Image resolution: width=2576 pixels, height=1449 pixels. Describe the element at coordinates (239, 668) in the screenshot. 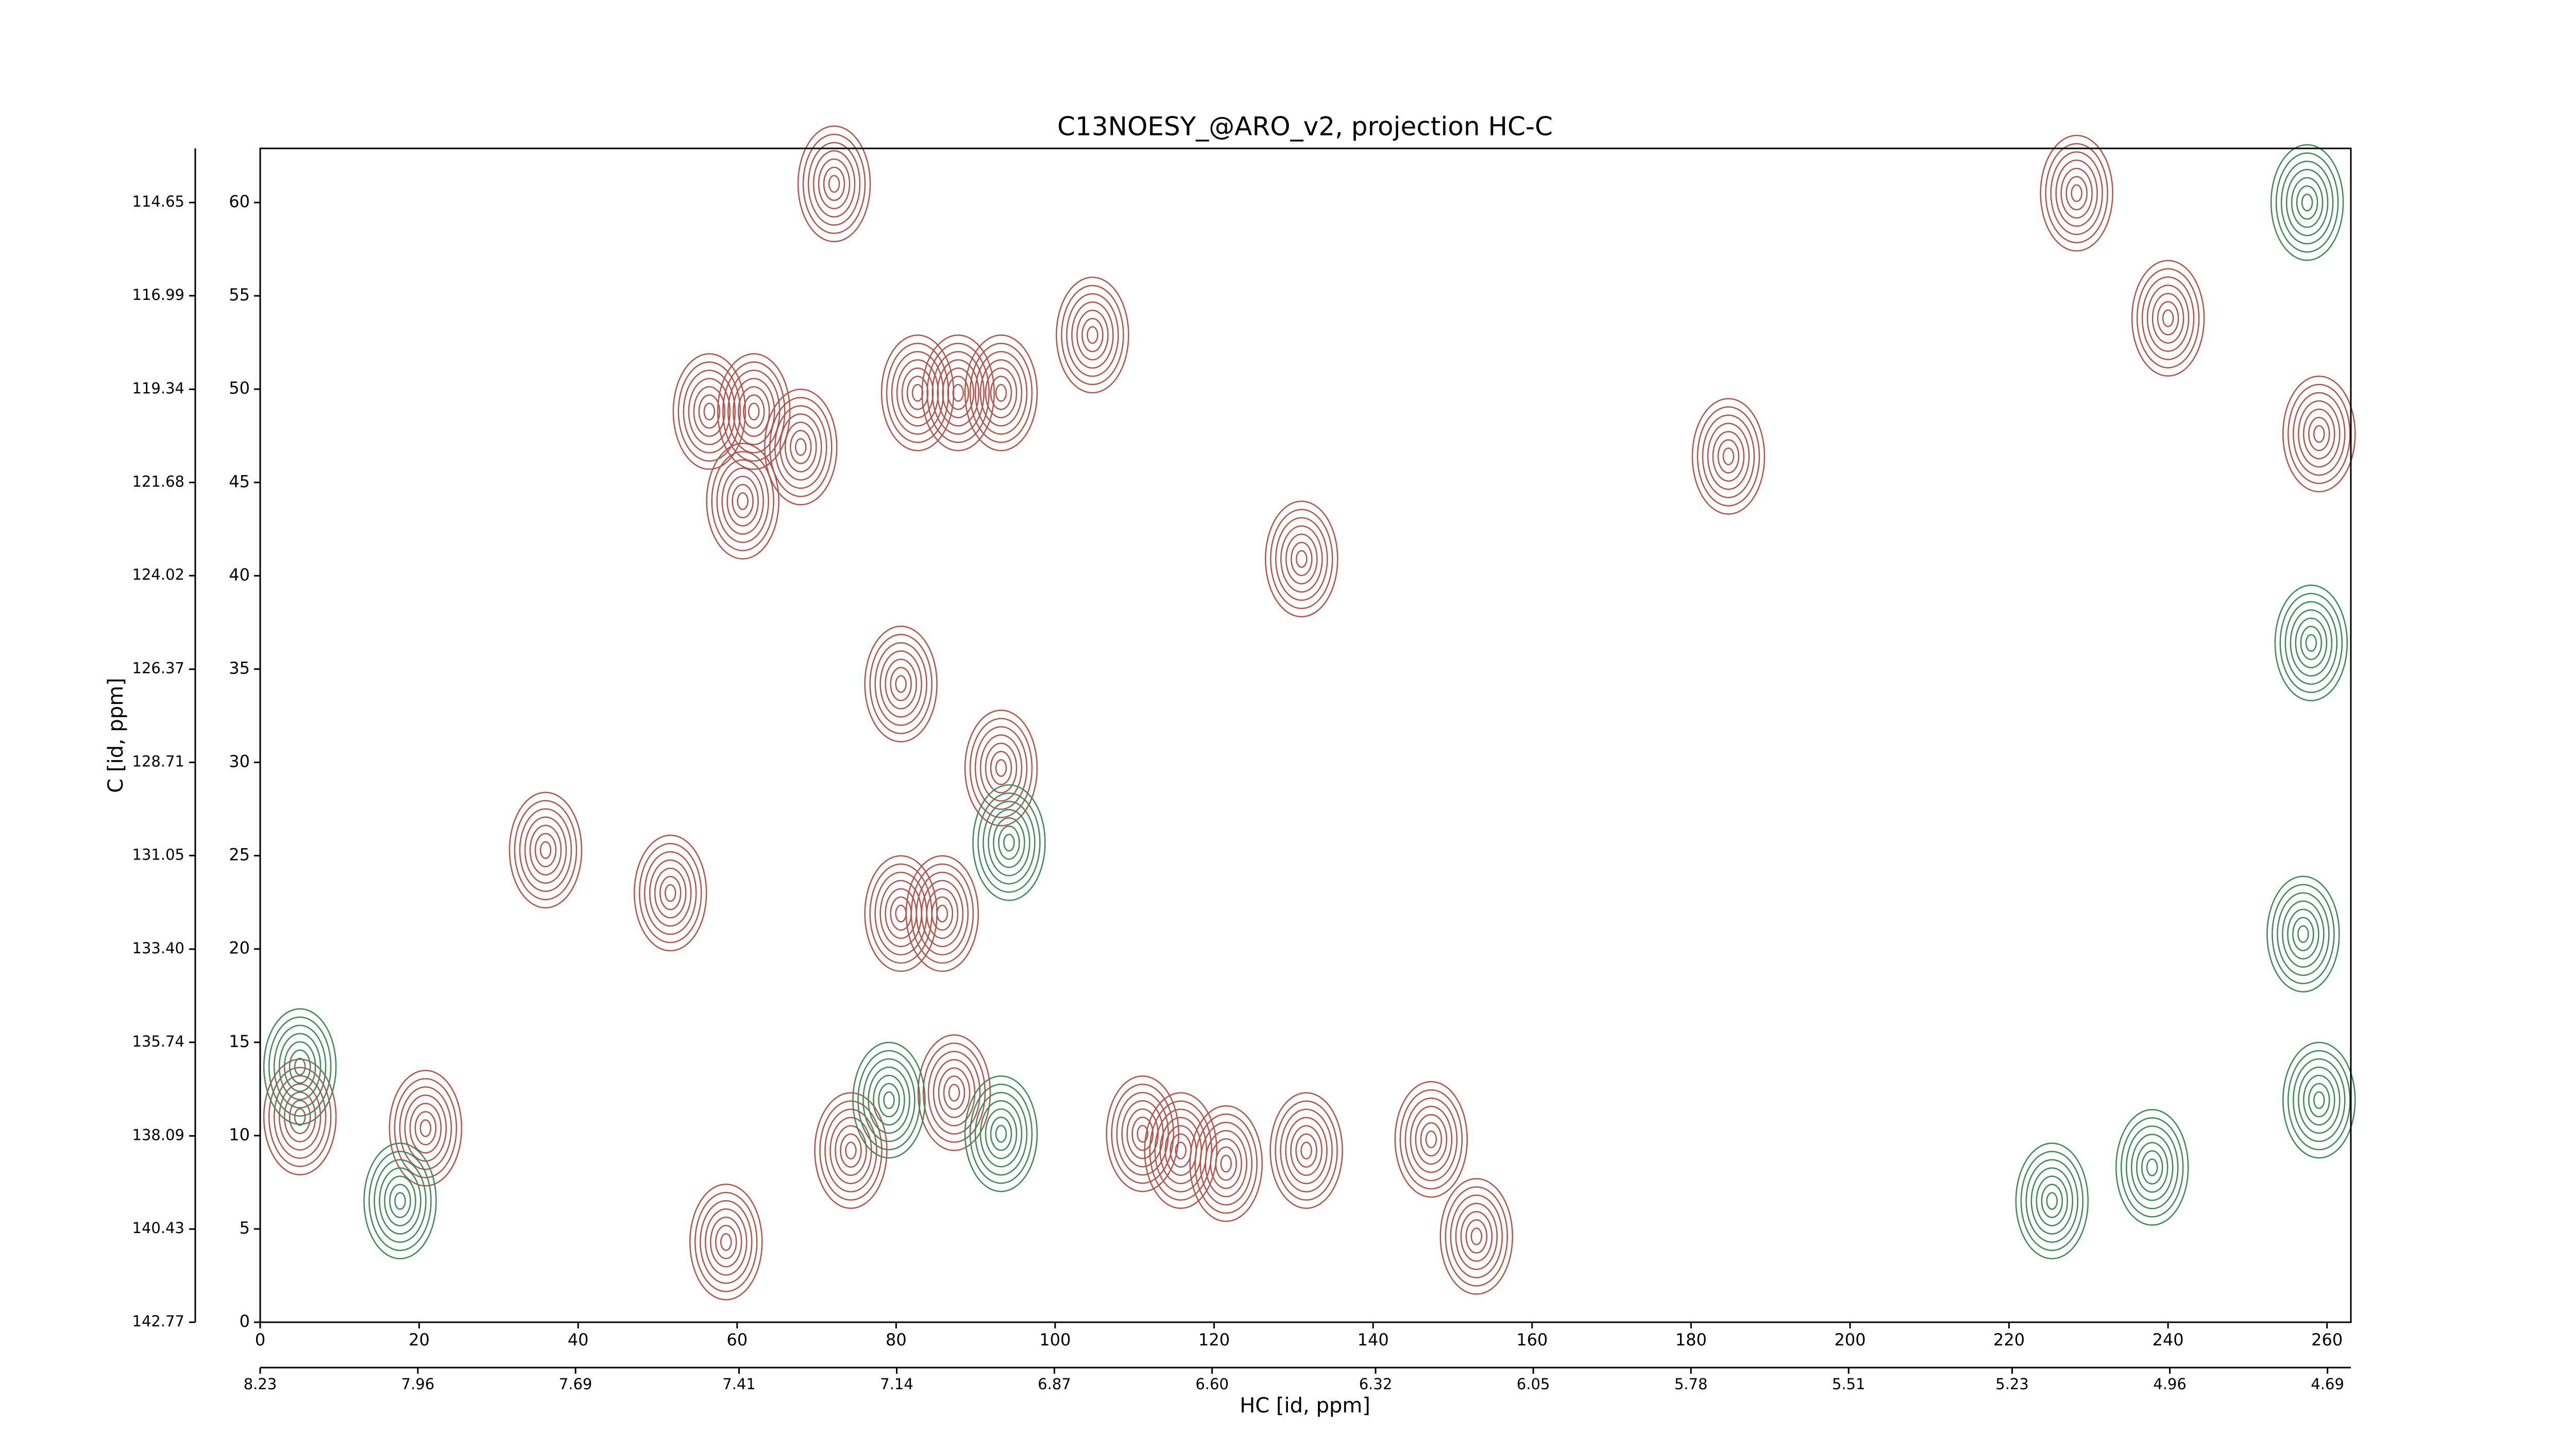

I see `y-tick-label: 35` at that location.